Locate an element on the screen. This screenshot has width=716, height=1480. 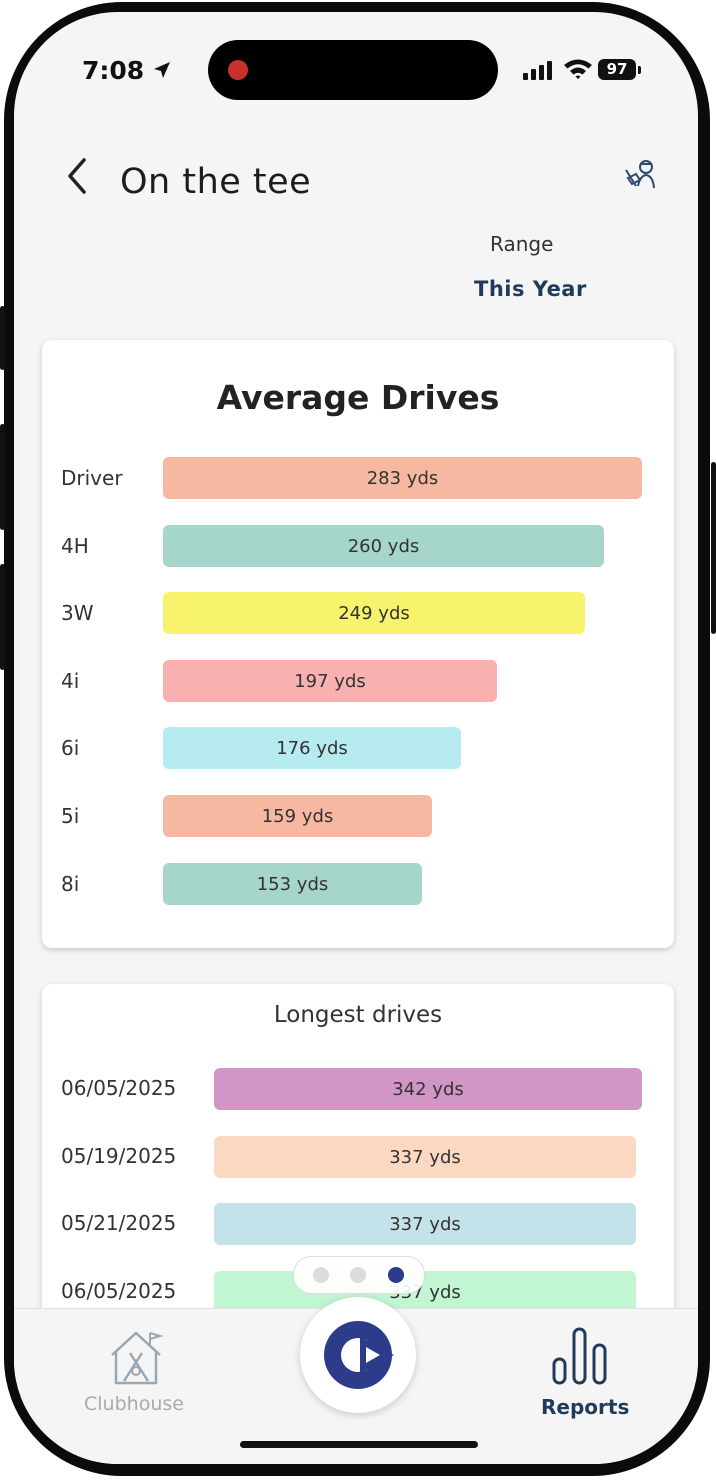
distance-value: 283 yds is located at coordinates (402, 478).